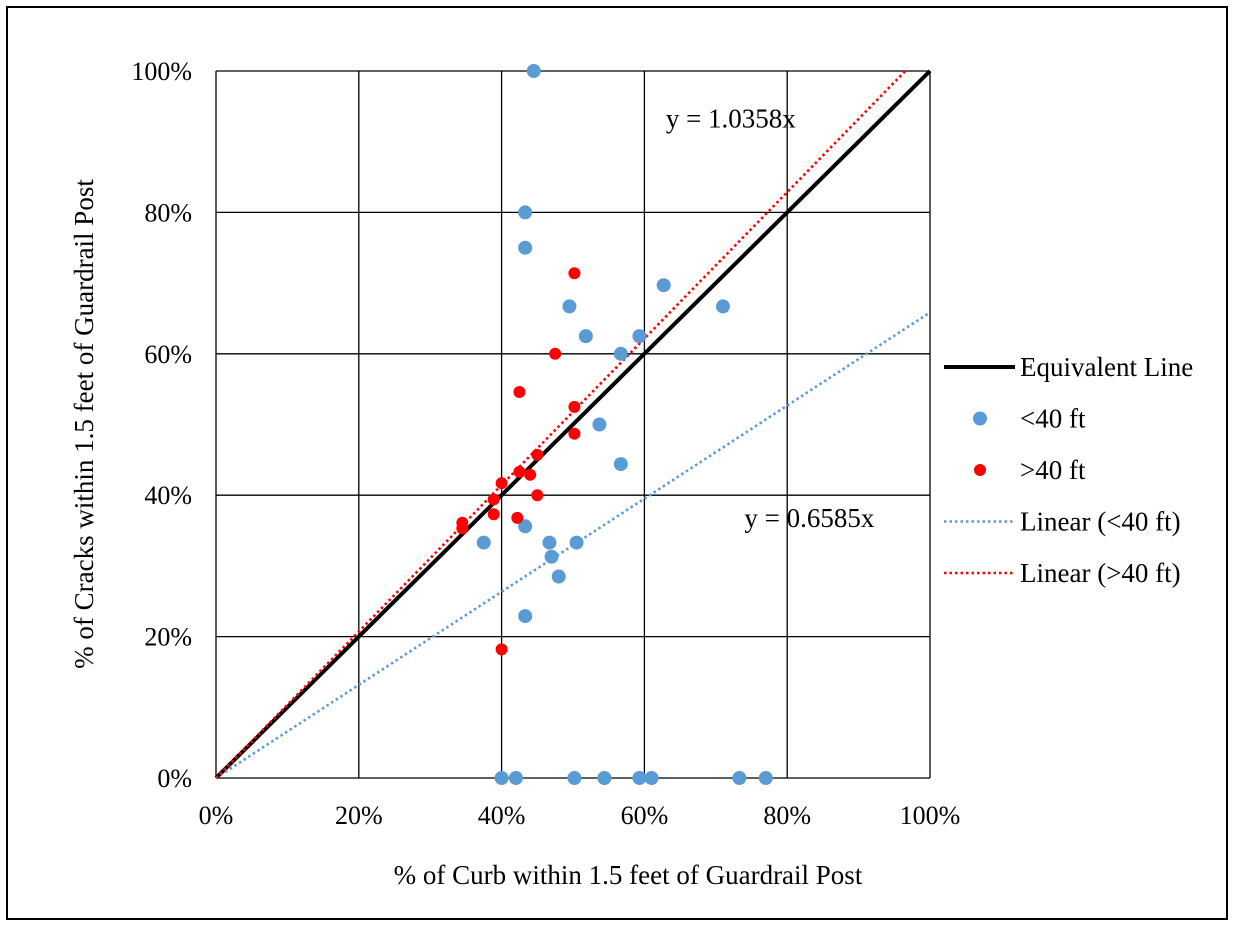 The width and height of the screenshot is (1236, 928). I want to click on x-tick-label: 80%, so click(787, 815).